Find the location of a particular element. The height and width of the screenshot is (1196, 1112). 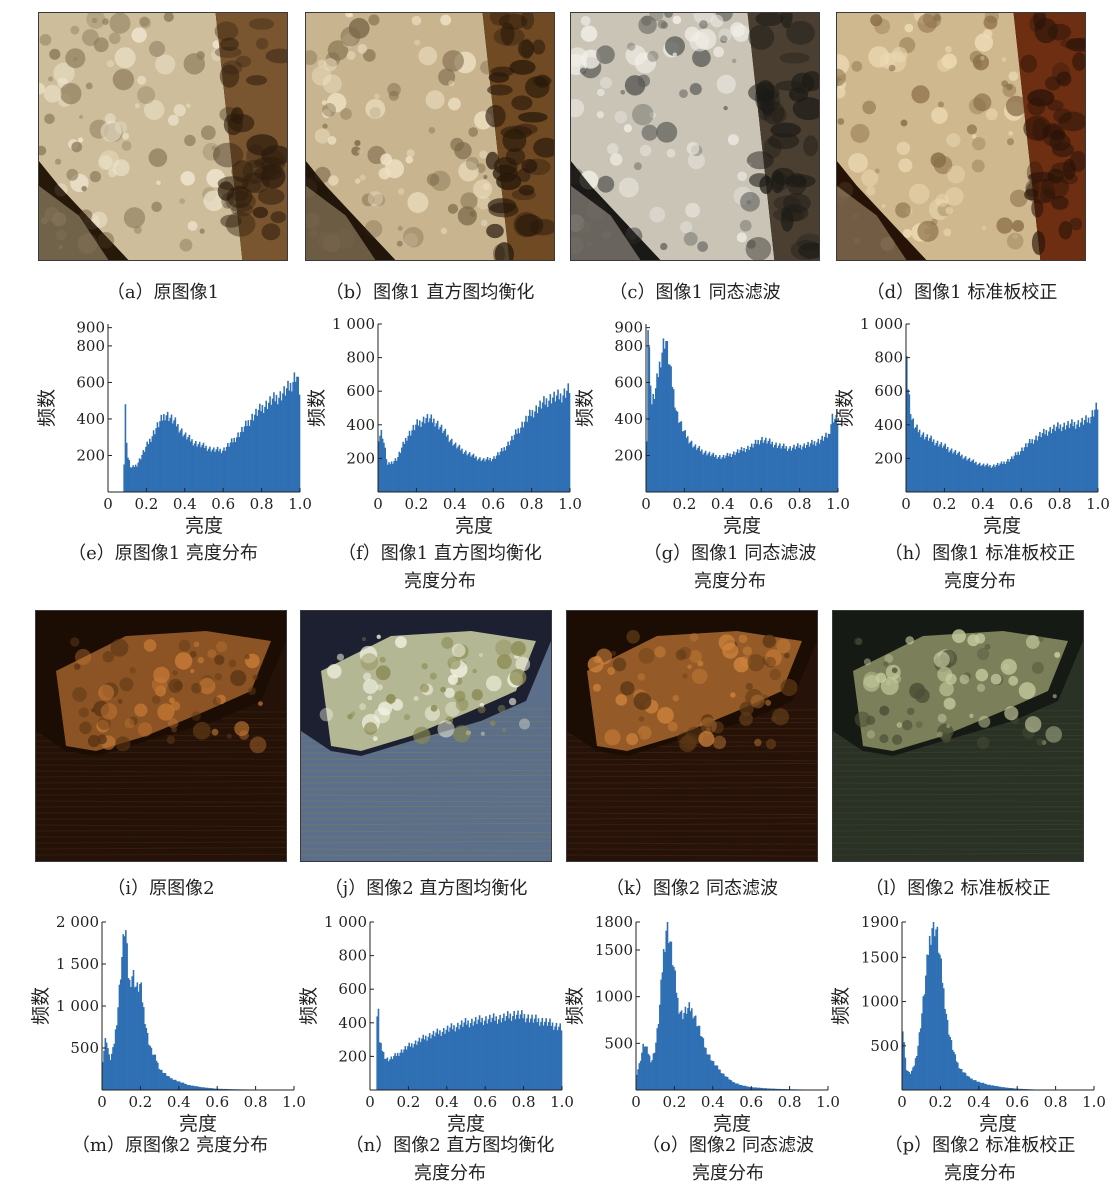

y-tick-label: 500 is located at coordinates (618, 1043).